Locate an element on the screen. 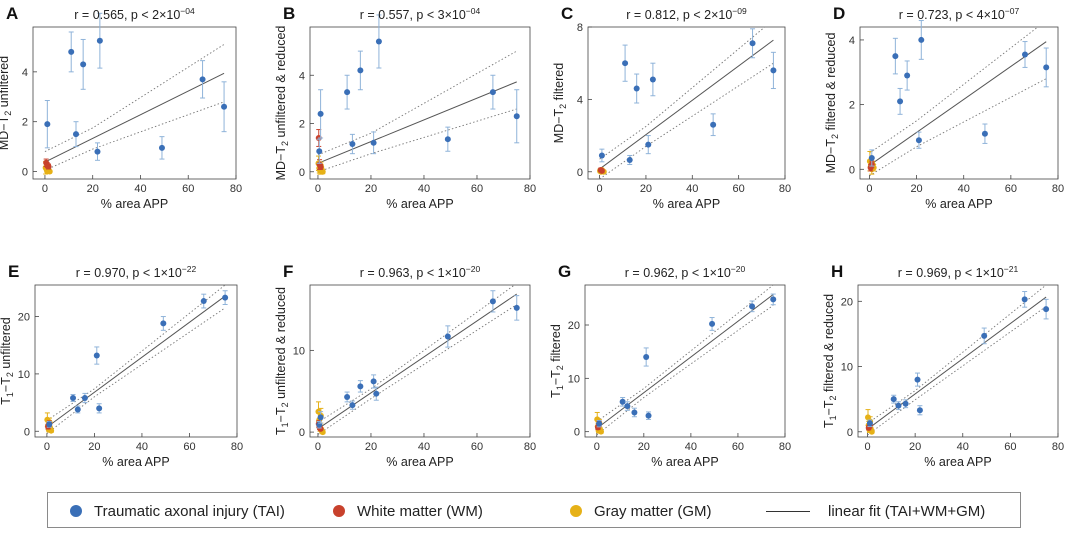 This screenshot has height=534, width=1065. y-axis-label: MD−T2 filtered is located at coordinates (560, 103).